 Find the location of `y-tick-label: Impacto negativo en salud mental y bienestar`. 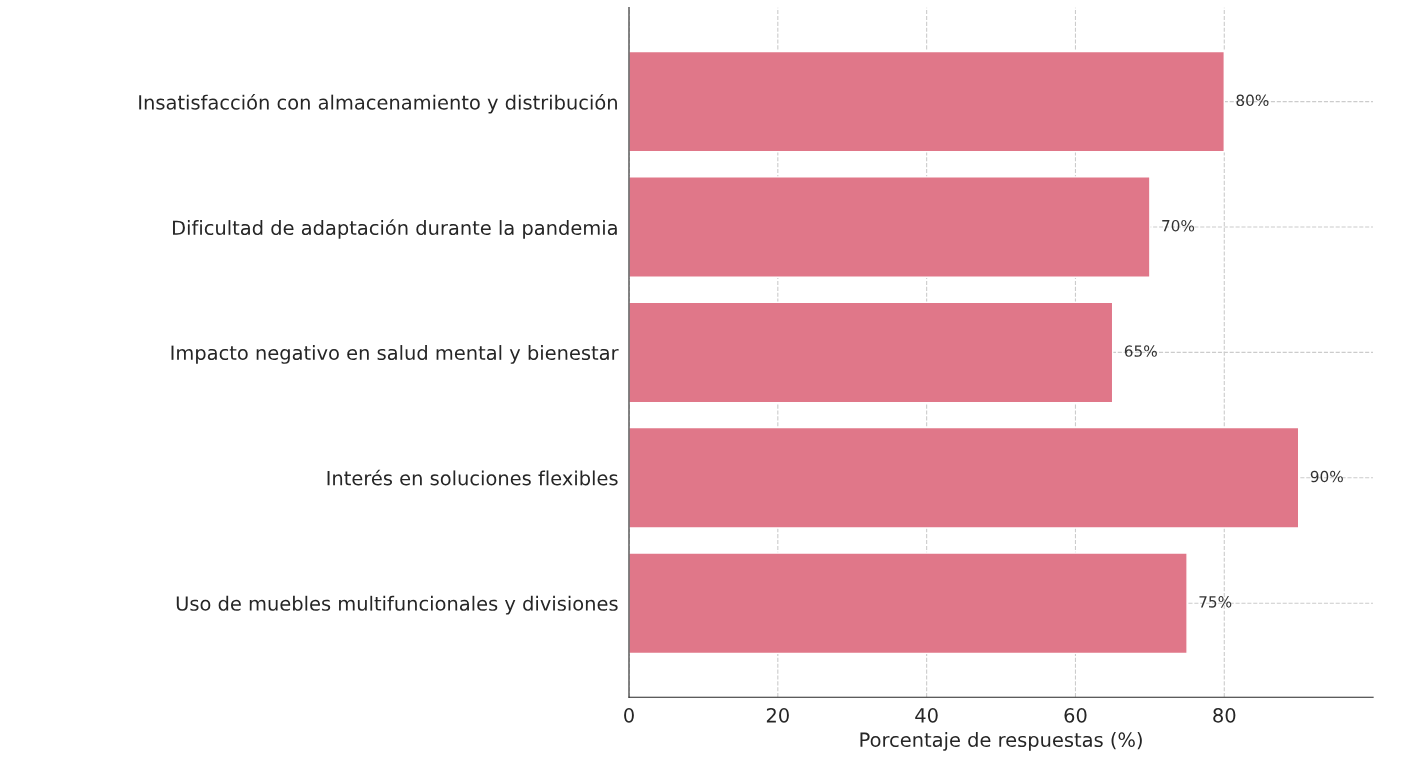

y-tick-label: Impacto negativo en salud mental y bienestar is located at coordinates (395, 354).